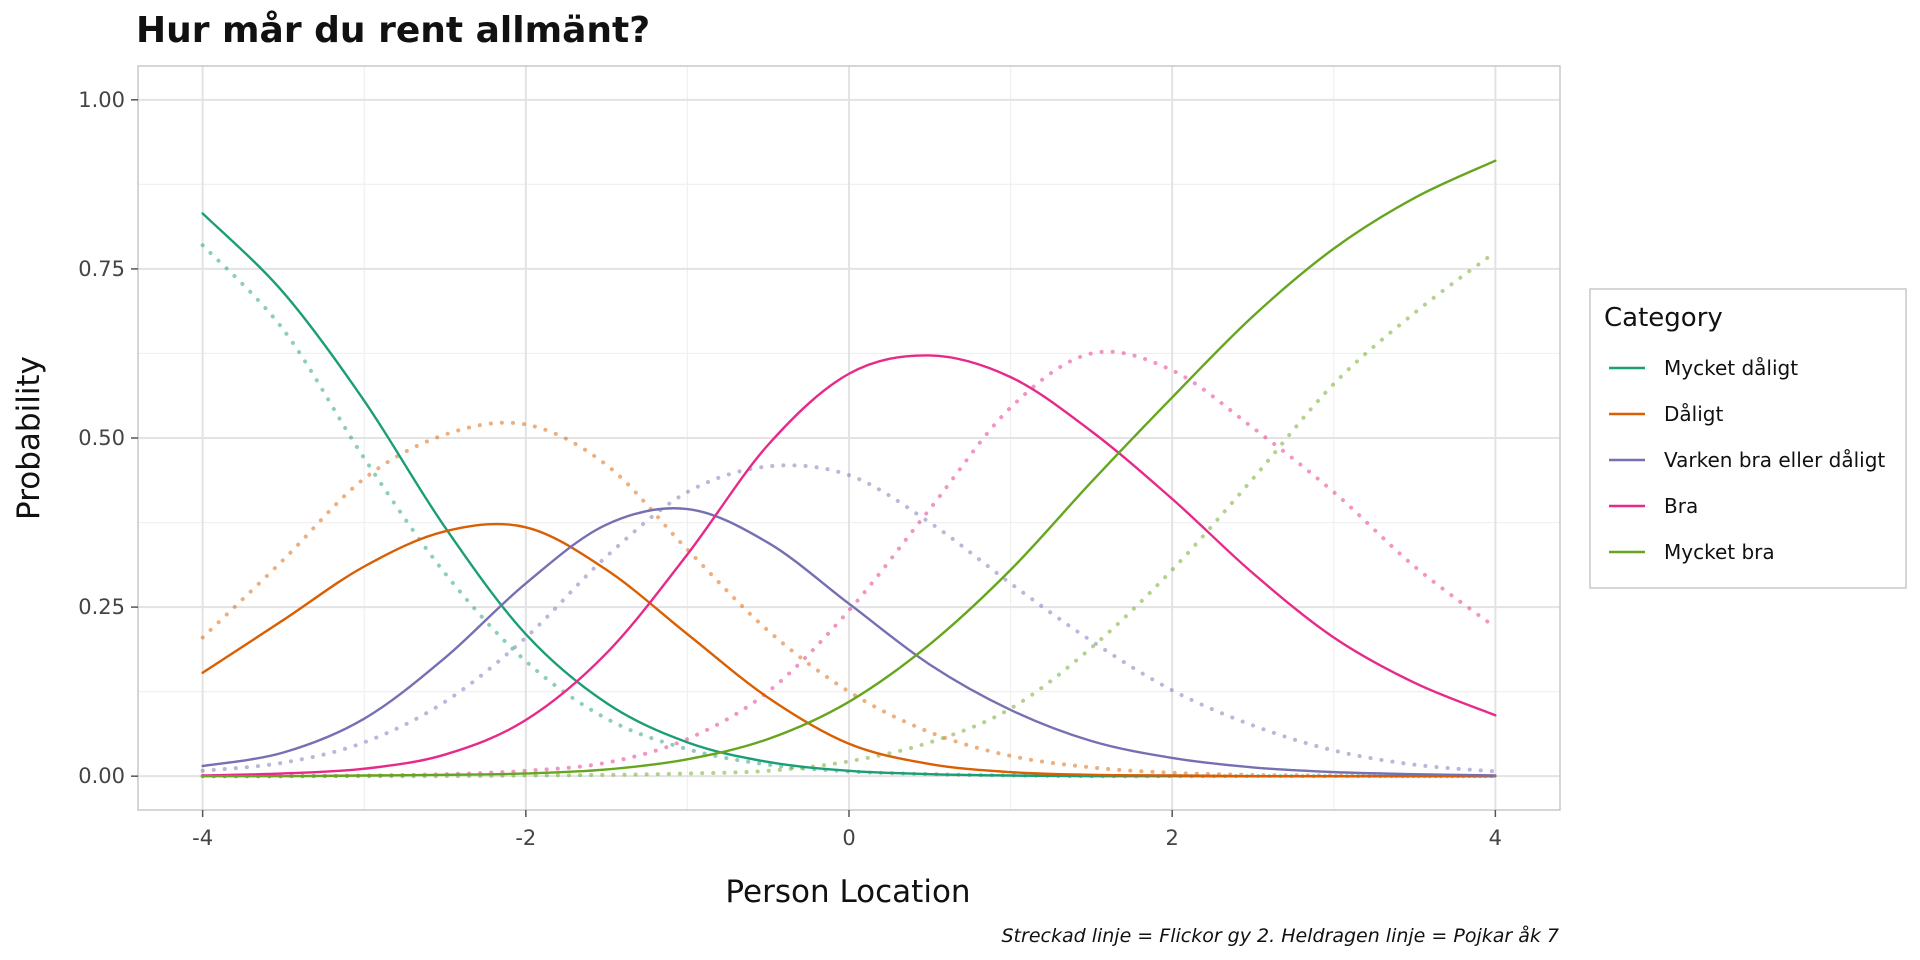  What do you see at coordinates (101, 607) in the screenshot?
I see `y-tick-label: 0.25` at bounding box center [101, 607].